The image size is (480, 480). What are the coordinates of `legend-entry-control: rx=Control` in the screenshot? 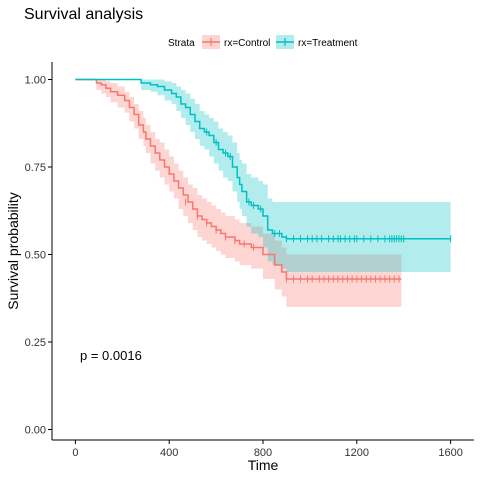 It's located at (236, 42).